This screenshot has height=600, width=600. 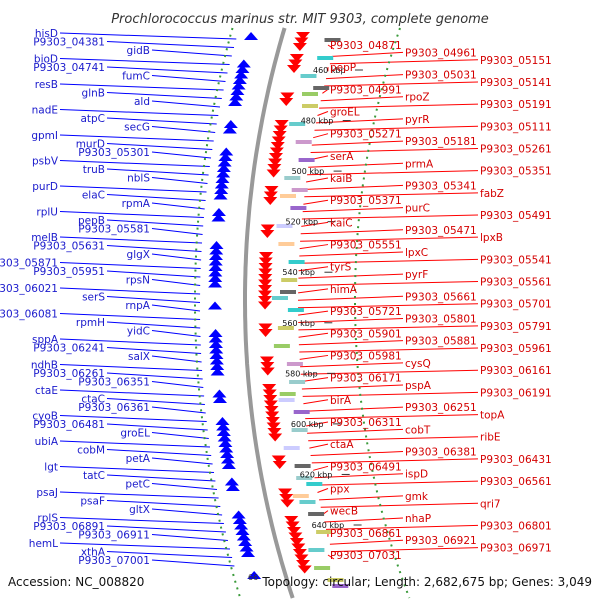 What do you see at coordinates (516, 460) in the screenshot?
I see `right-gene-label: P9303_06431` at bounding box center [516, 460].